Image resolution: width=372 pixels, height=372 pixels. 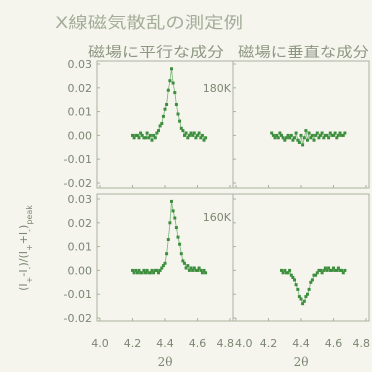 What do you see at coordinates (23, 287) in the screenshot?
I see `y-axis-label-text: (I` at bounding box center [23, 287].